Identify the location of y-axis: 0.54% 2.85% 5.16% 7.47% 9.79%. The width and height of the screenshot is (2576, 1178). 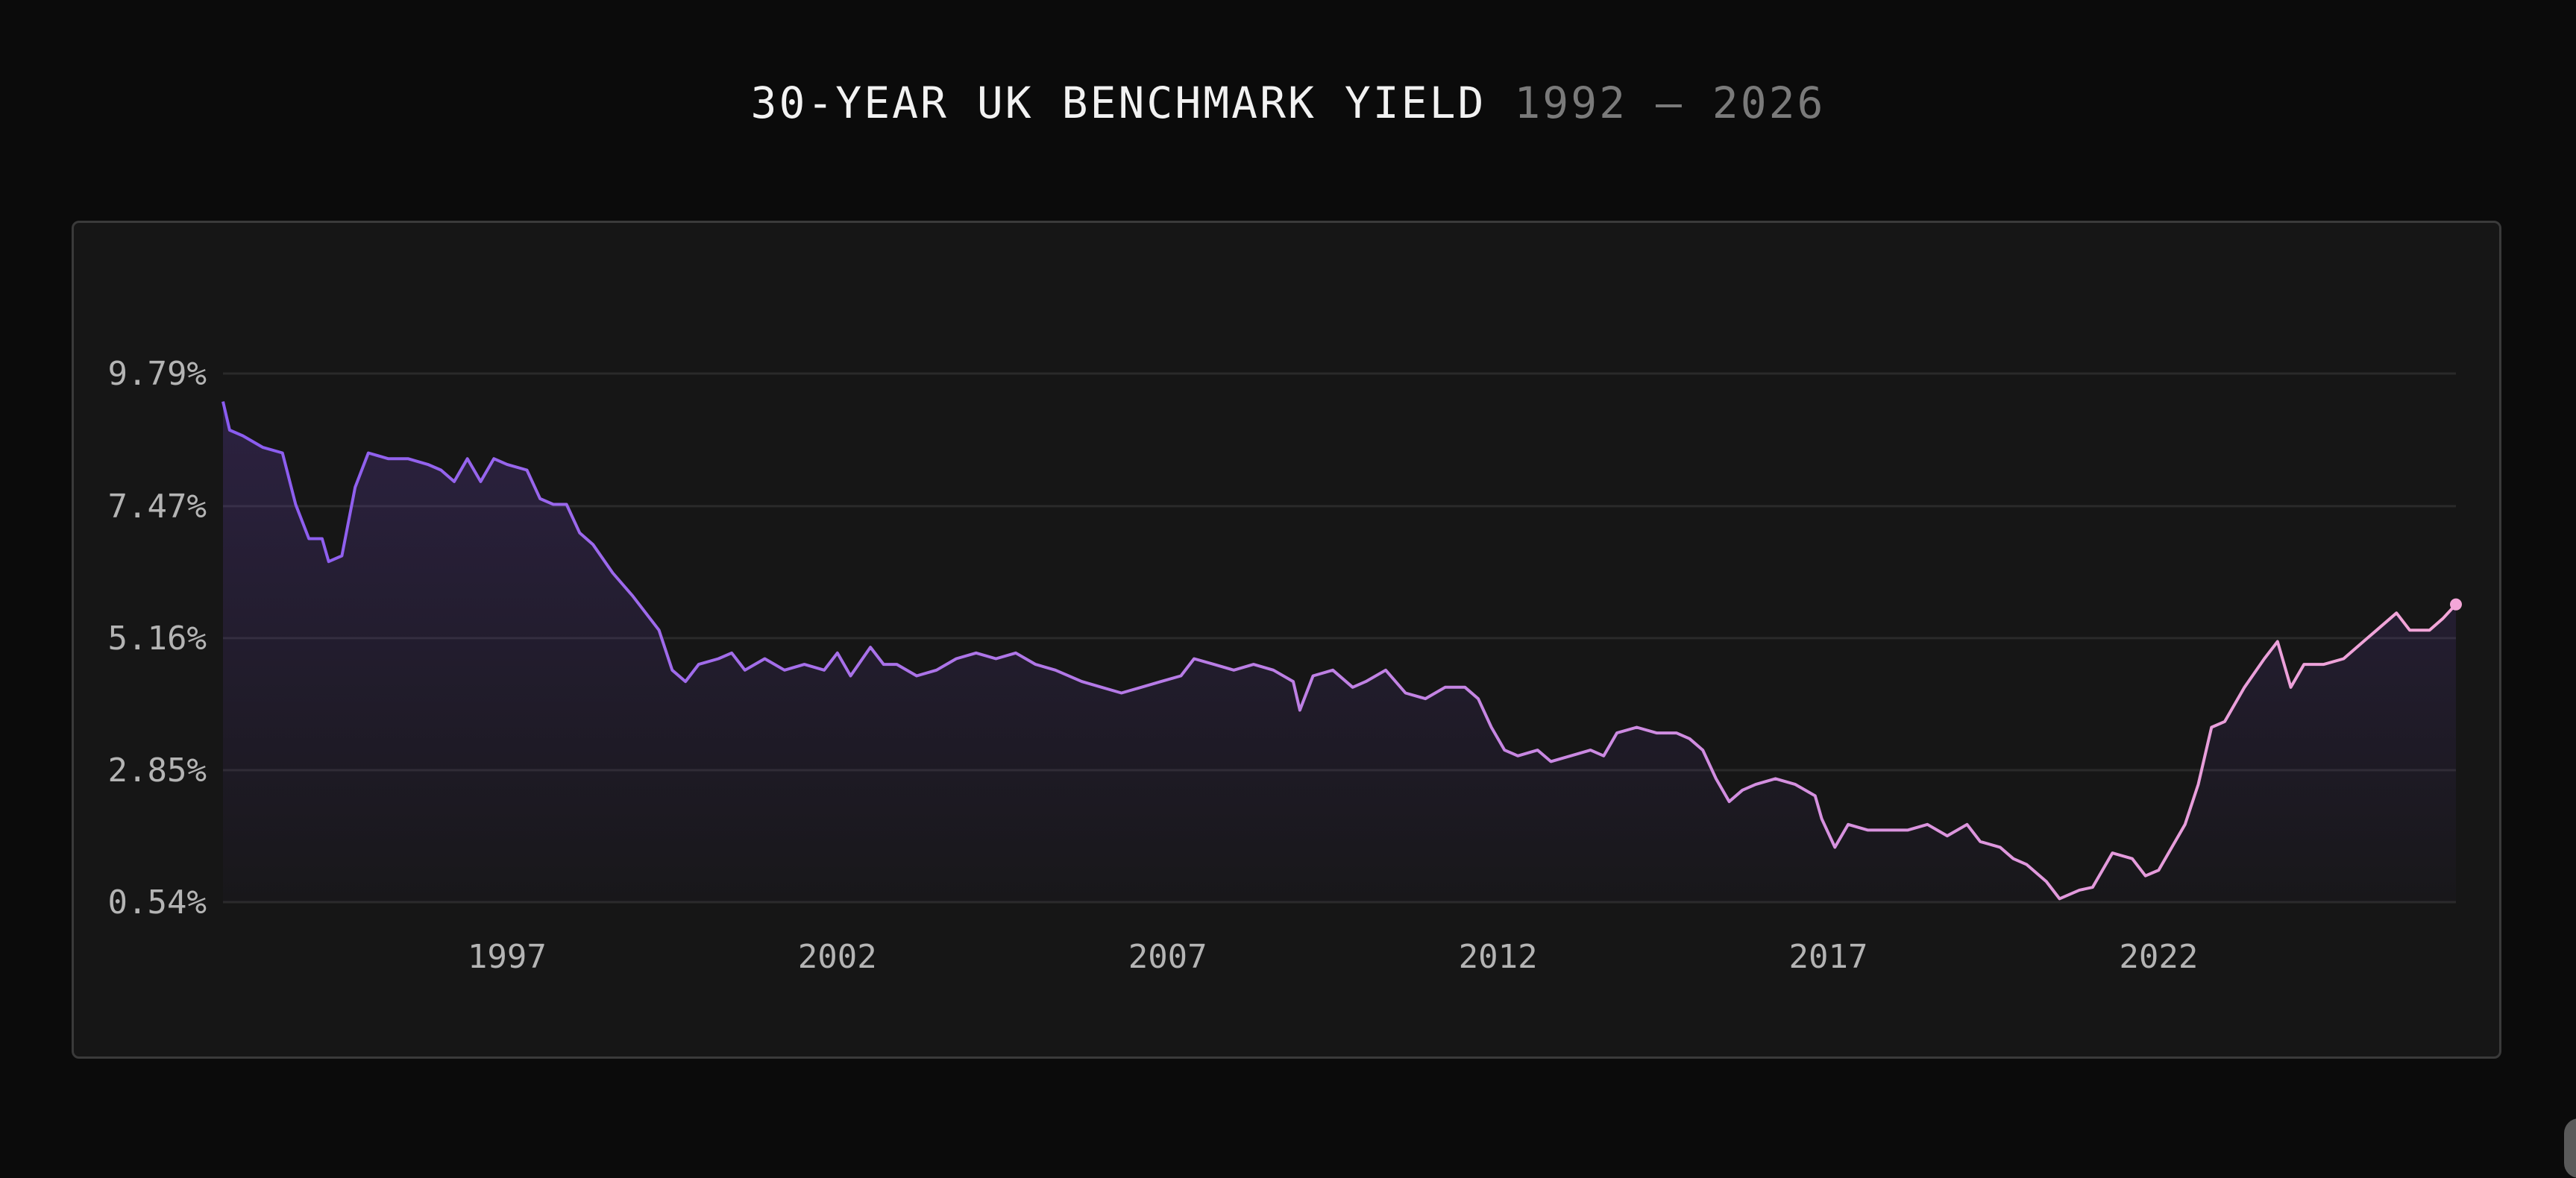
(157, 638).